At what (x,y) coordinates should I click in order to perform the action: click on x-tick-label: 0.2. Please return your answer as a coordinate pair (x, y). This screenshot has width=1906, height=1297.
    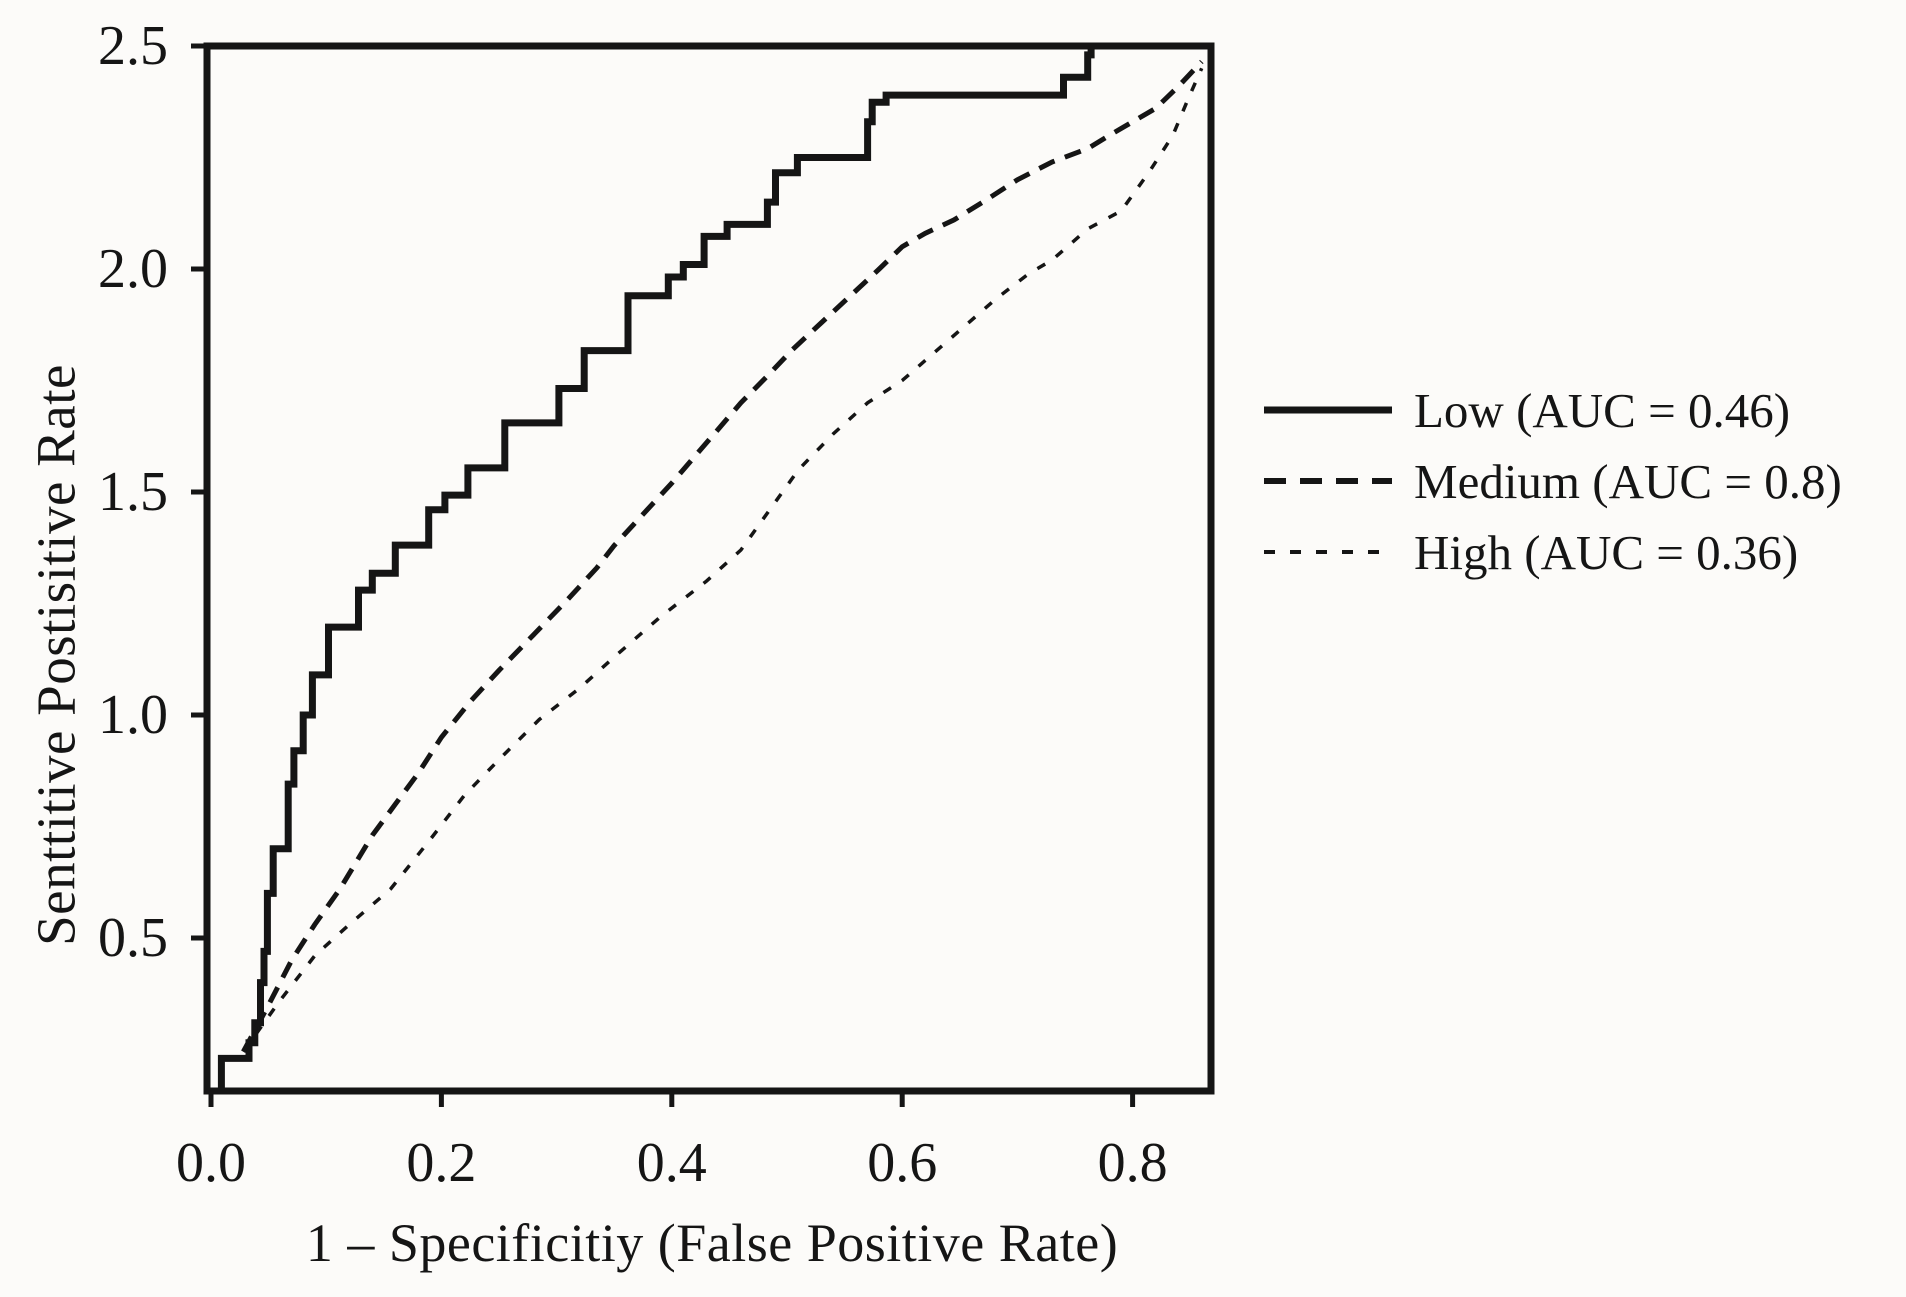
    Looking at the image, I should click on (441, 1163).